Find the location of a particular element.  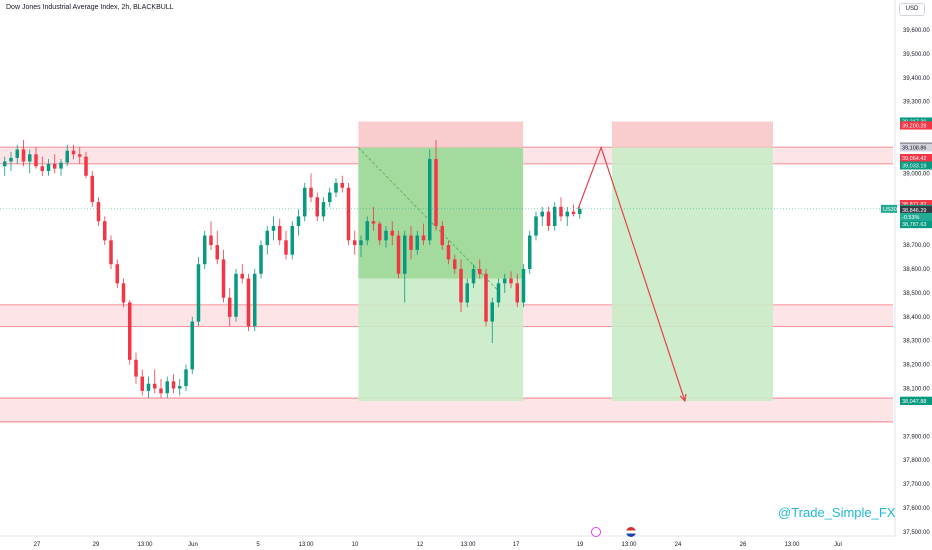

projection-line is located at coordinates (631, 273).